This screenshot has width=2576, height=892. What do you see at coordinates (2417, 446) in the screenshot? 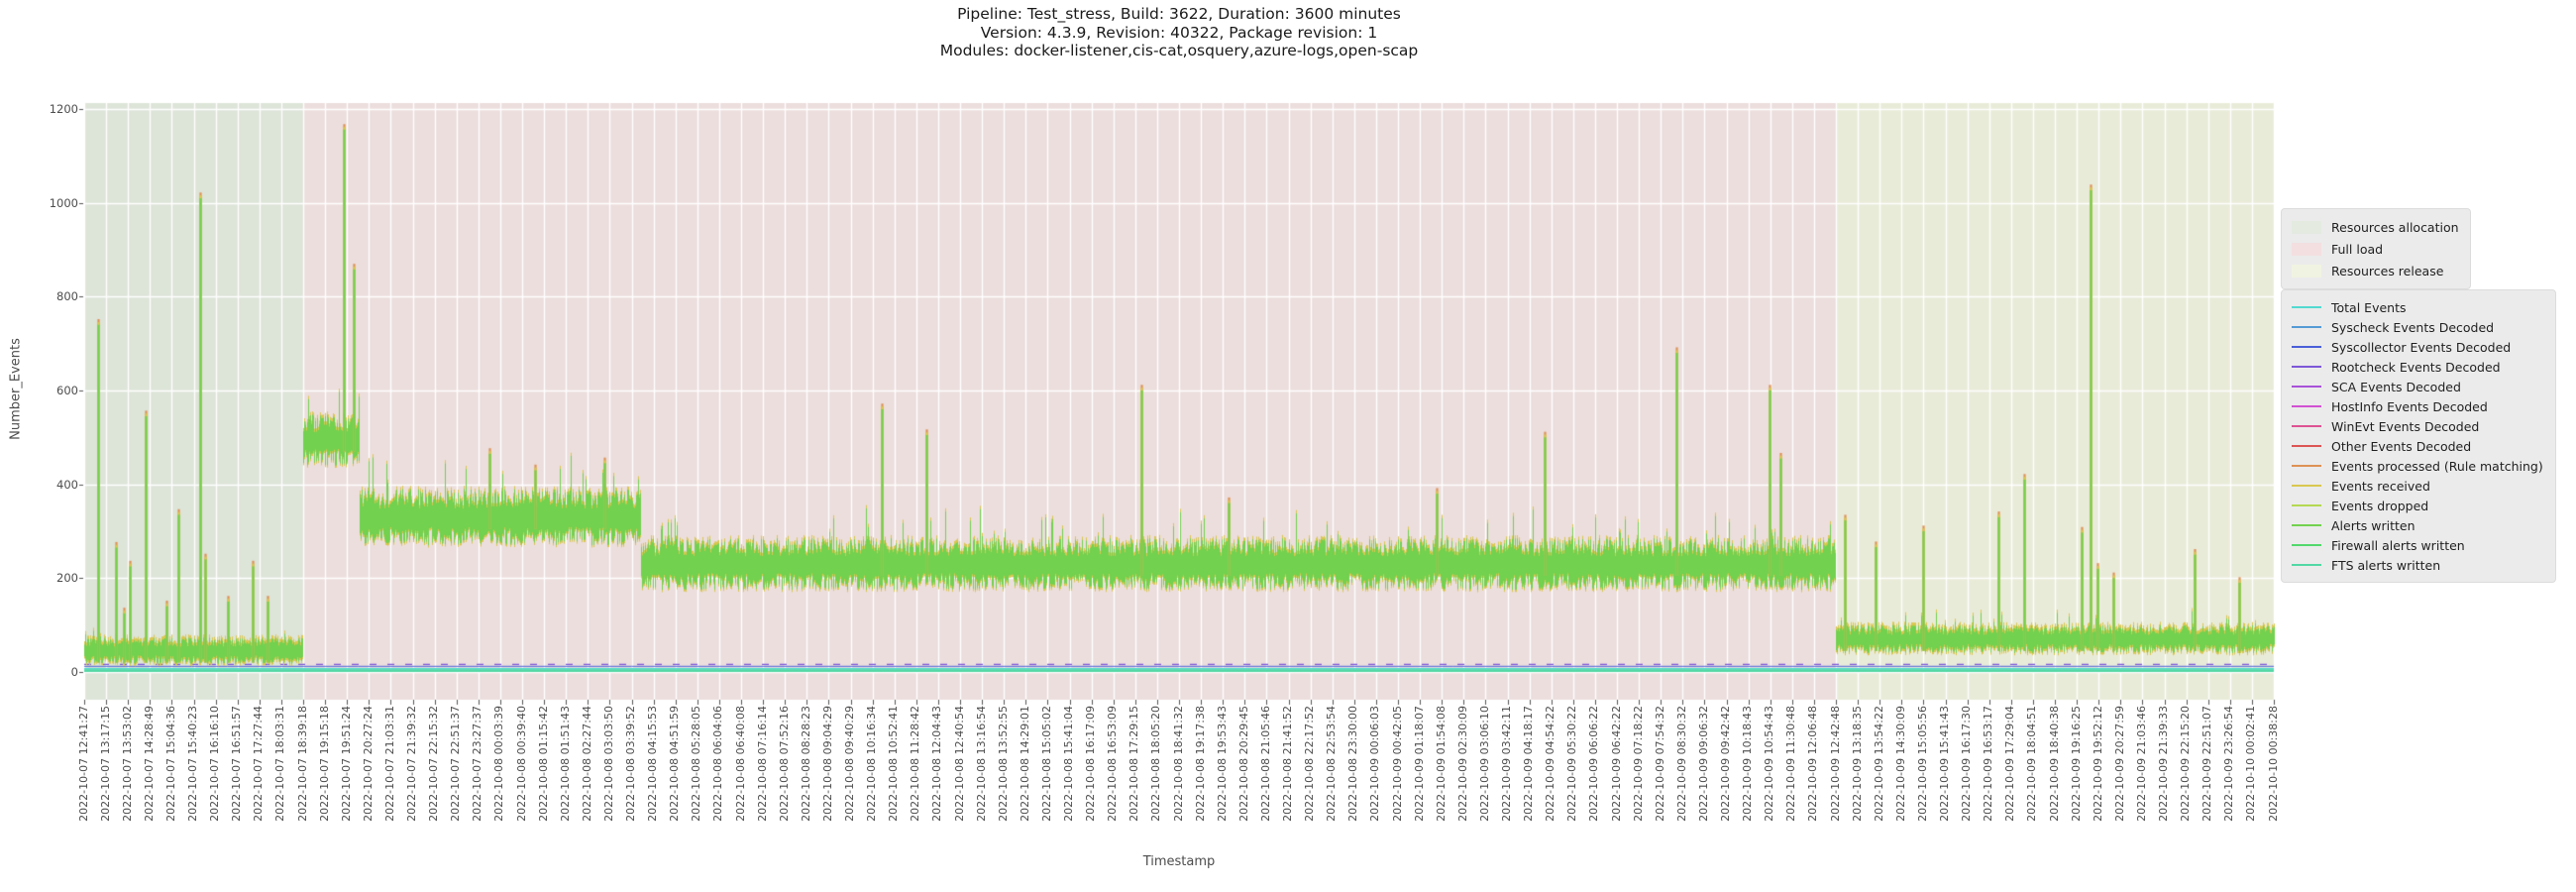
I see `legend-series-item: Other Events Decoded` at bounding box center [2417, 446].